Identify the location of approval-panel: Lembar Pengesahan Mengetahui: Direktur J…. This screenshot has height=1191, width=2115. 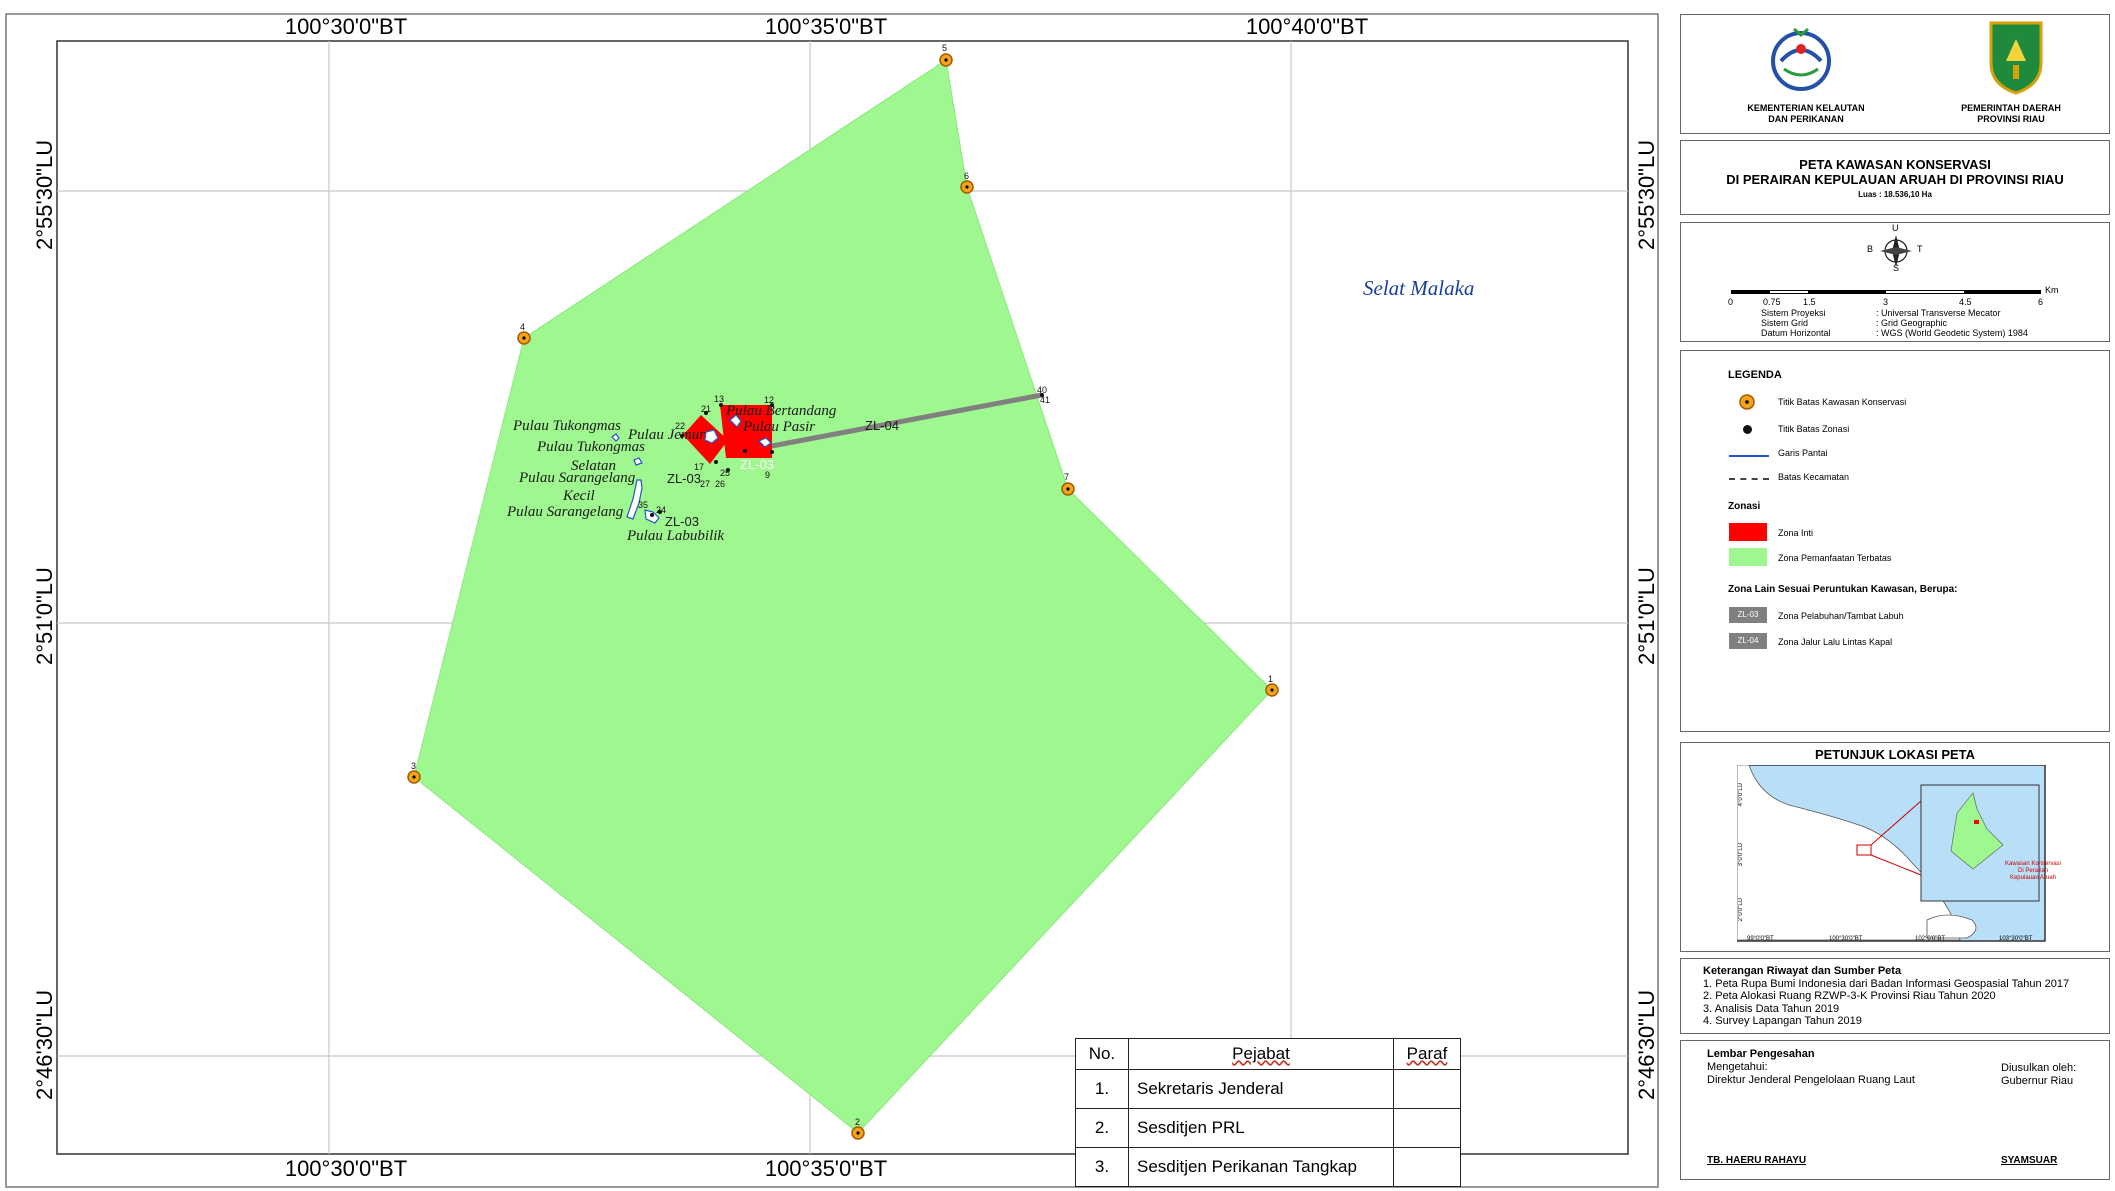
(1895, 1110).